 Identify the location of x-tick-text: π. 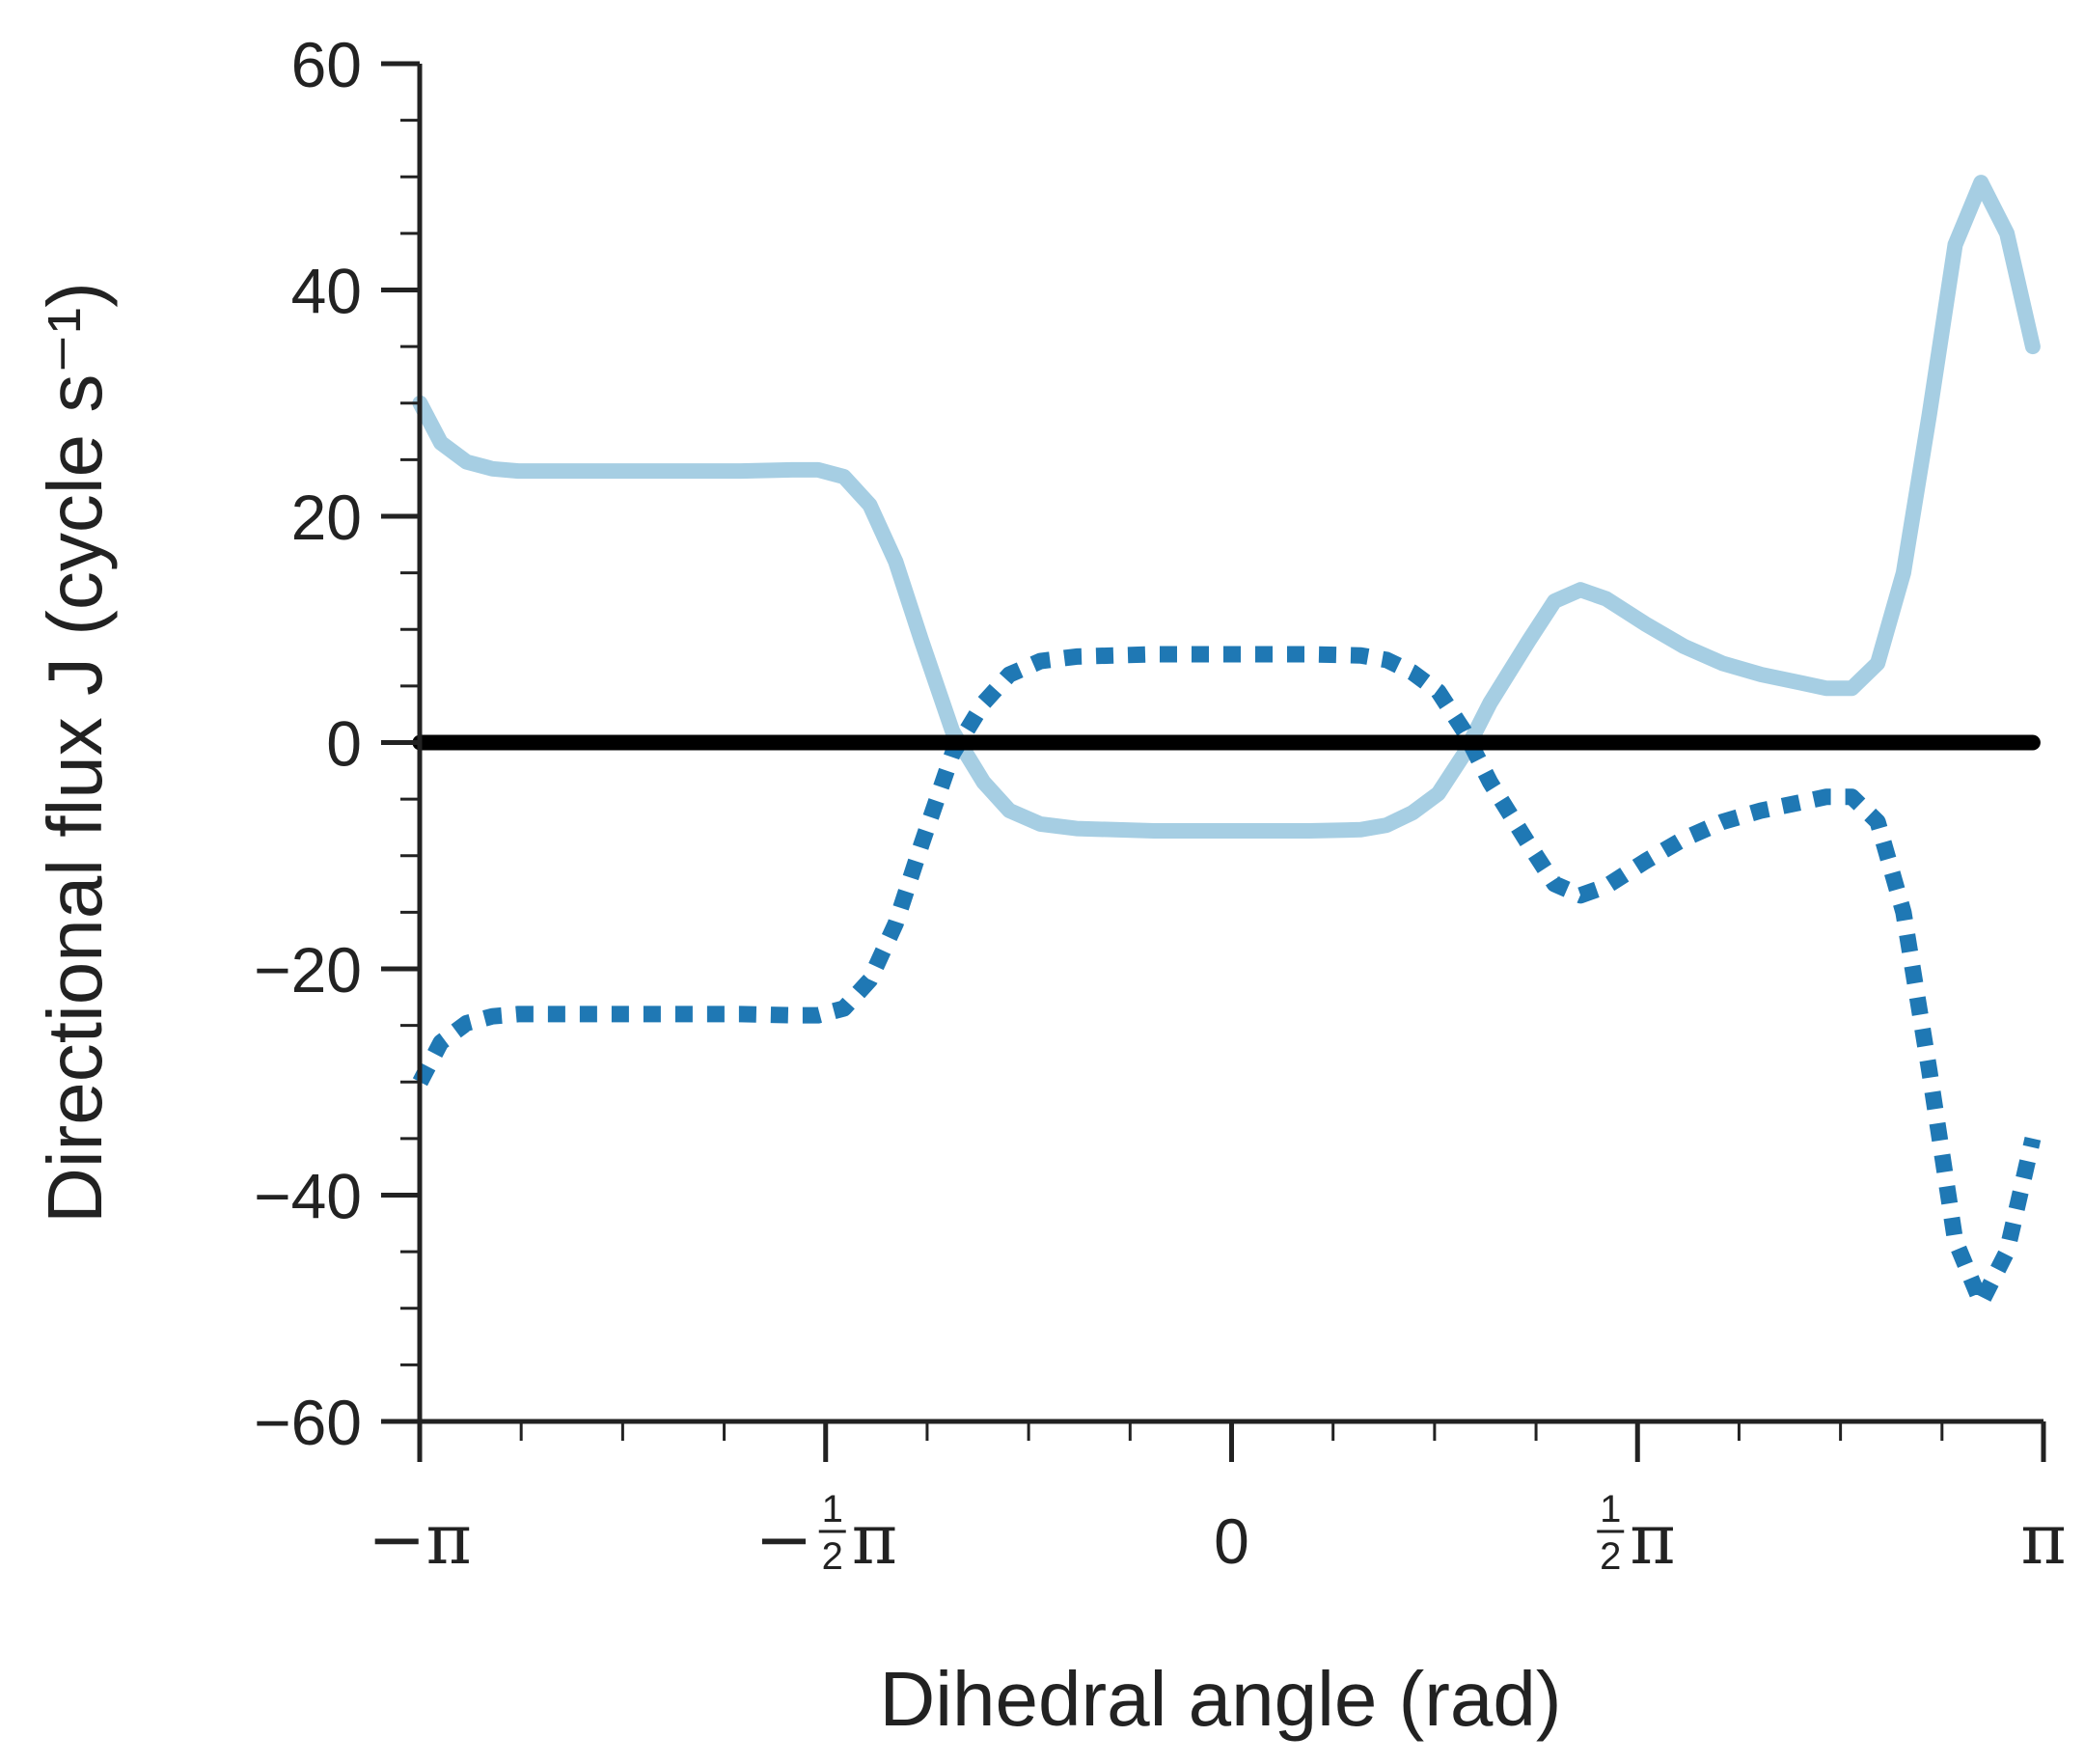
(2043, 1539).